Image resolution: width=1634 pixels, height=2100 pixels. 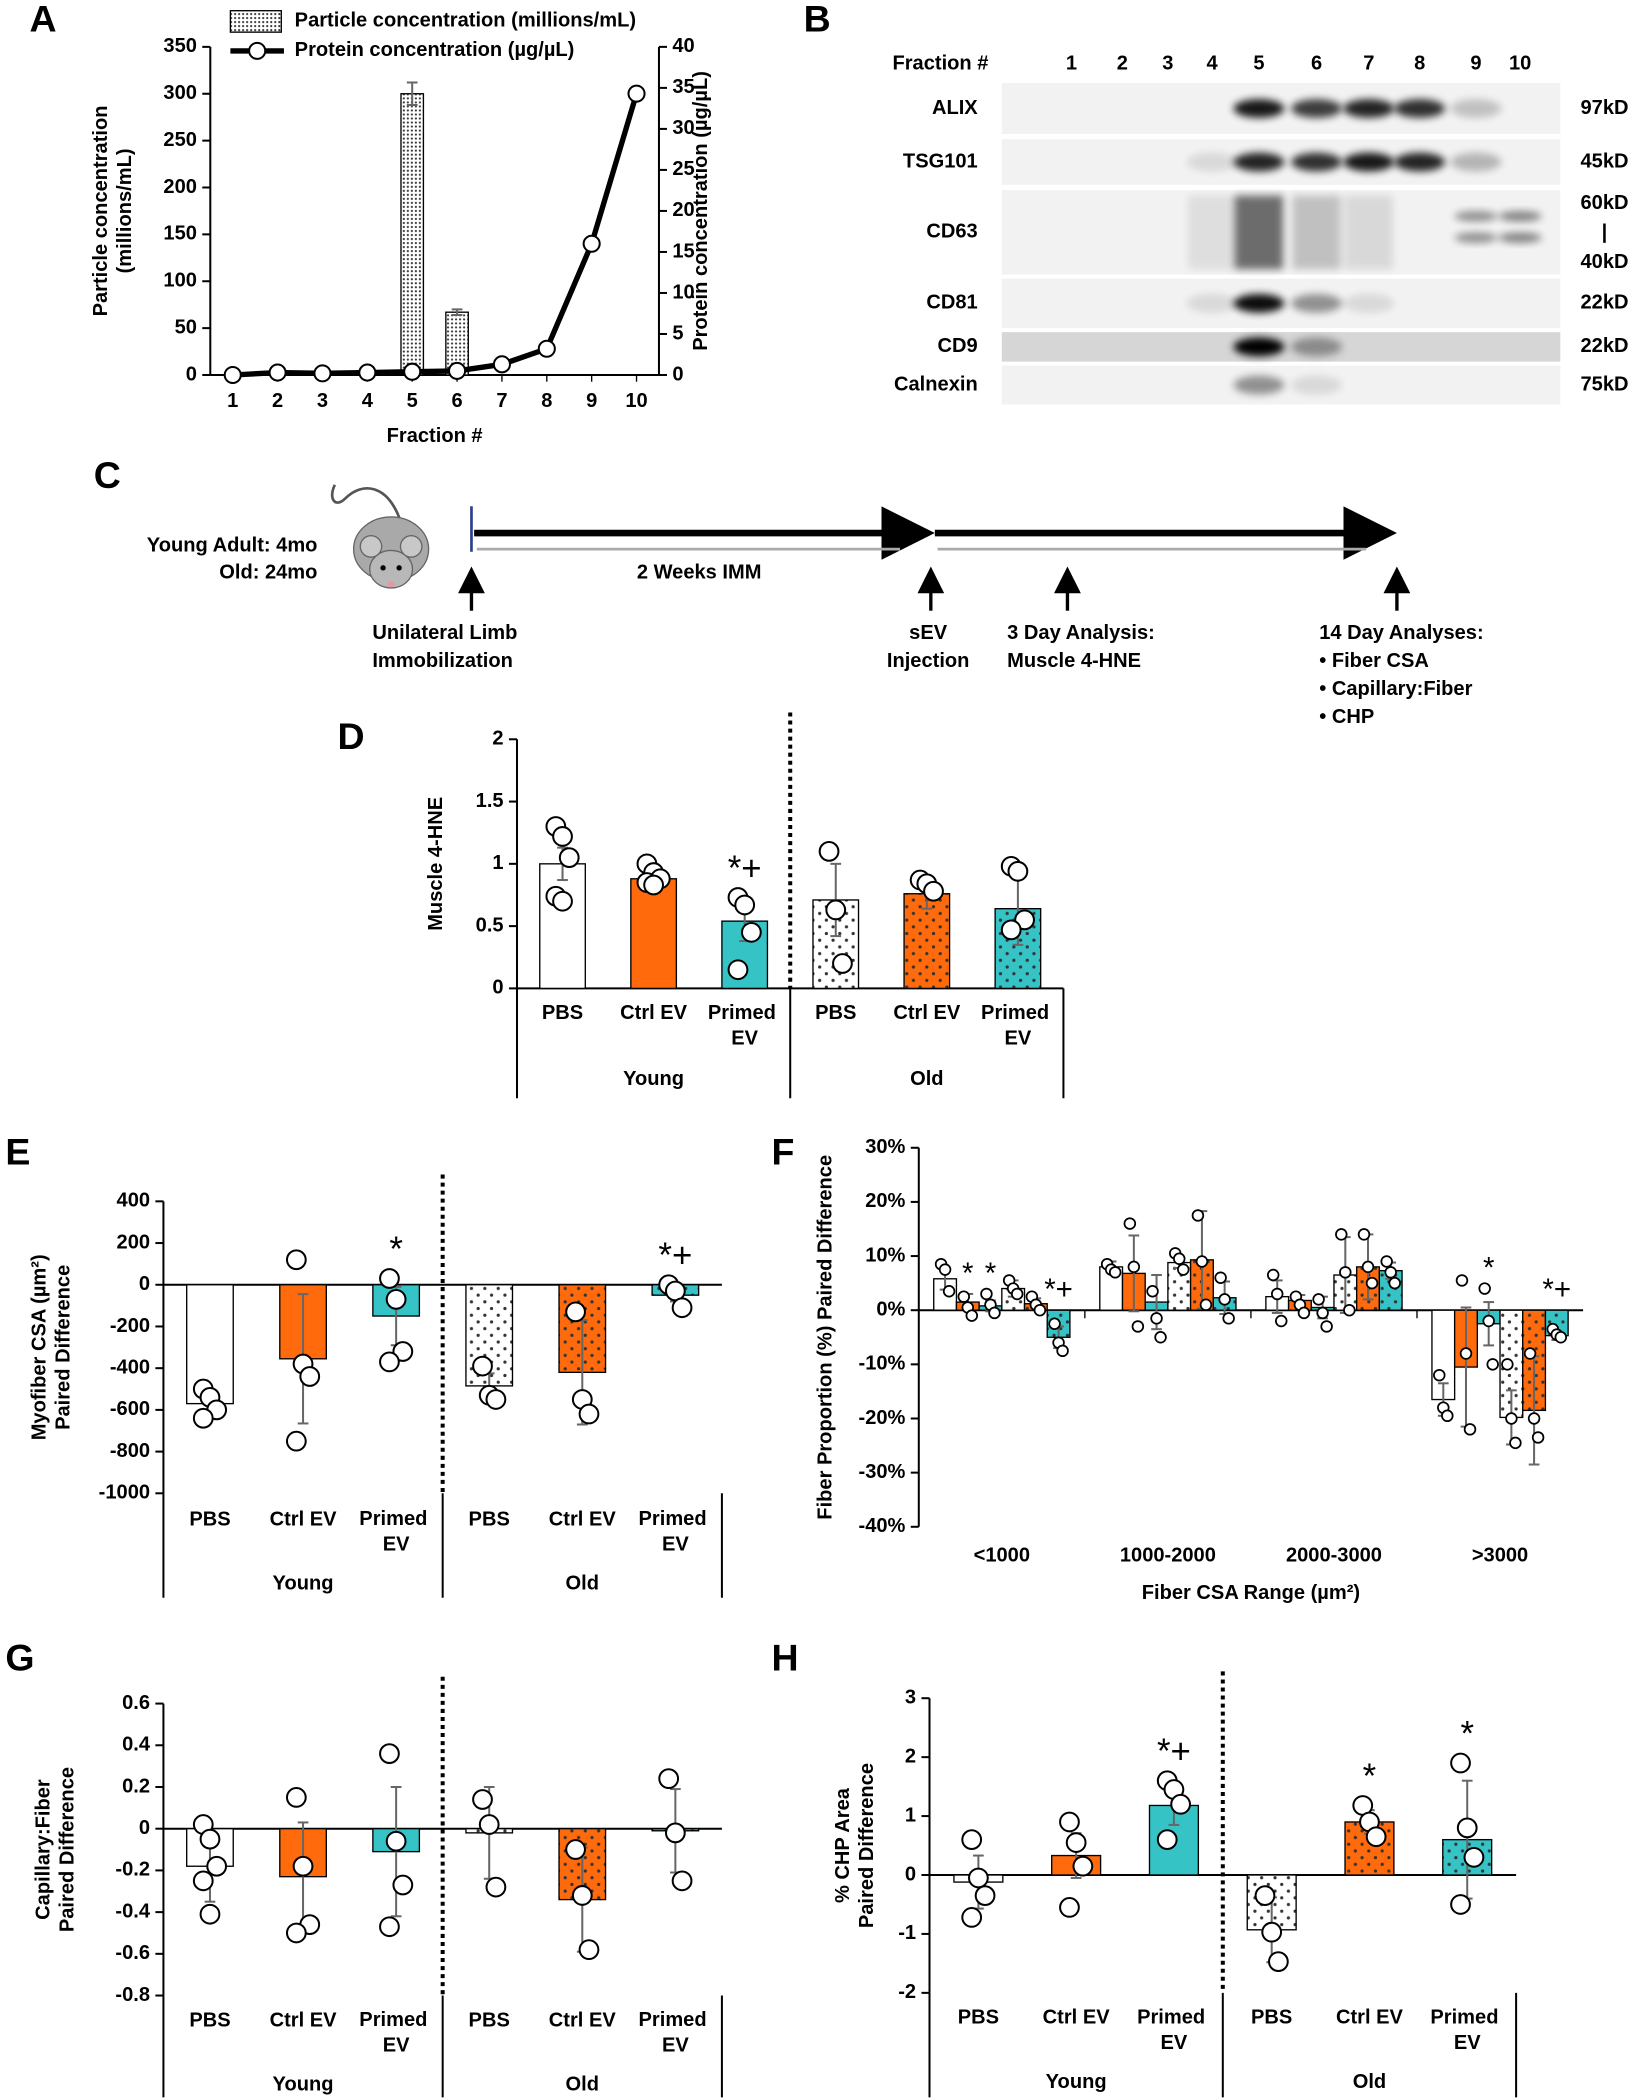 I want to click on line, so click(x=436, y=235).